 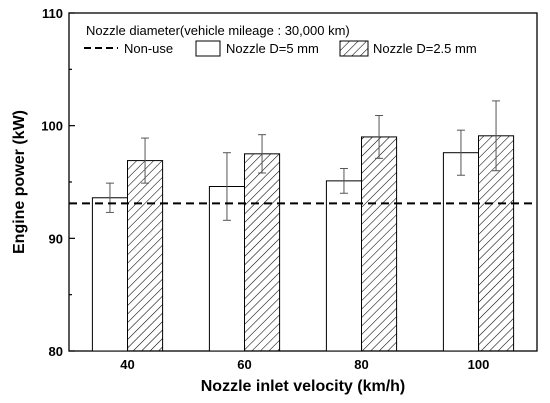 What do you see at coordinates (52, 13) in the screenshot?
I see `y-tick-label: 110` at bounding box center [52, 13].